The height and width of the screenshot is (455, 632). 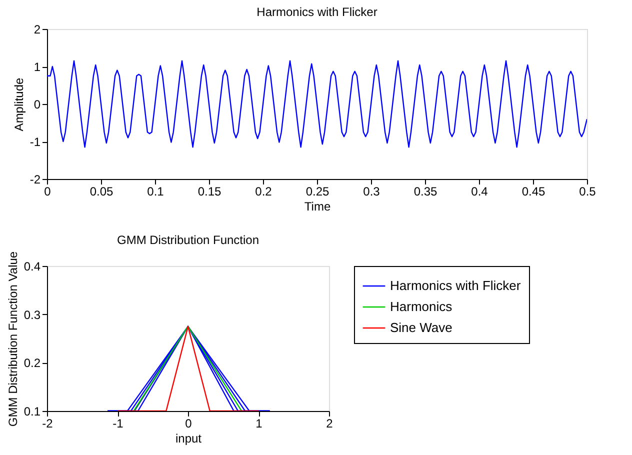 I want to click on x-tick-label: 2, so click(x=330, y=423).